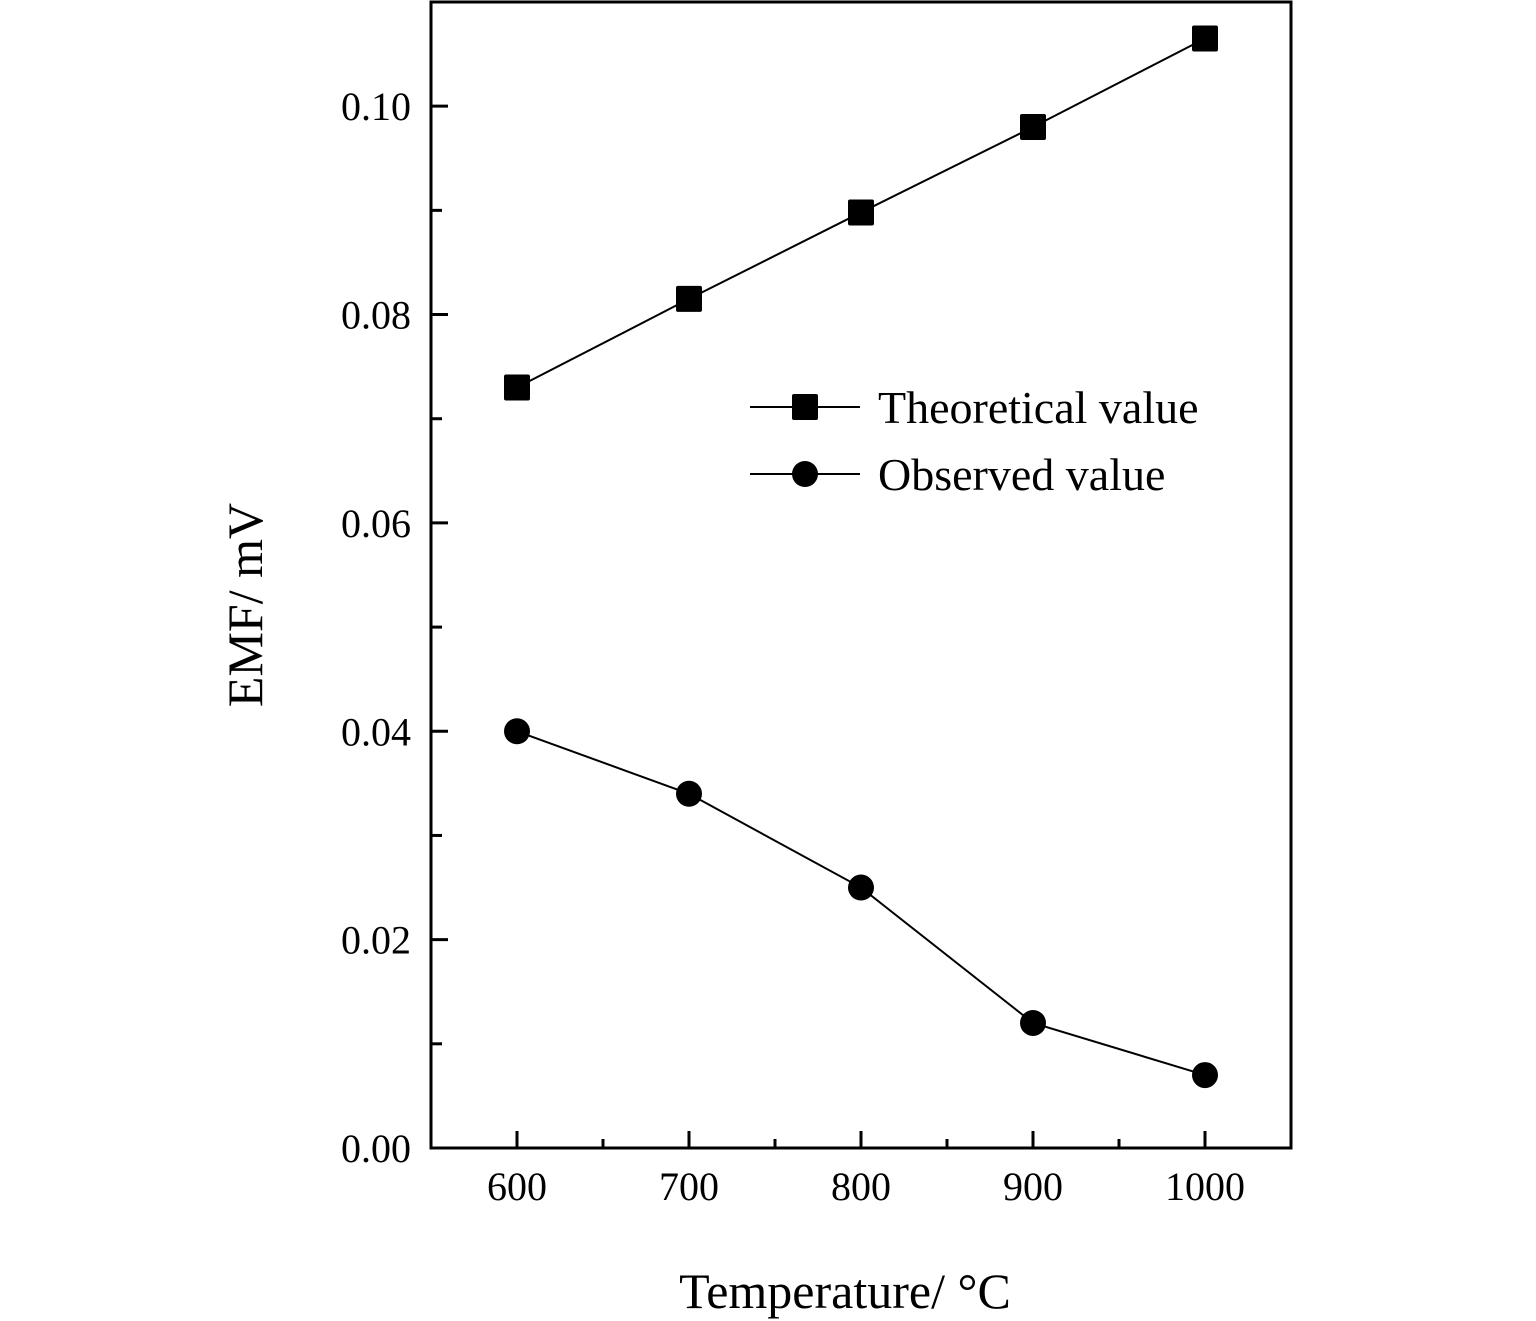 The height and width of the screenshot is (1321, 1536). I want to click on x-tick-label: 800, so click(861, 1186).